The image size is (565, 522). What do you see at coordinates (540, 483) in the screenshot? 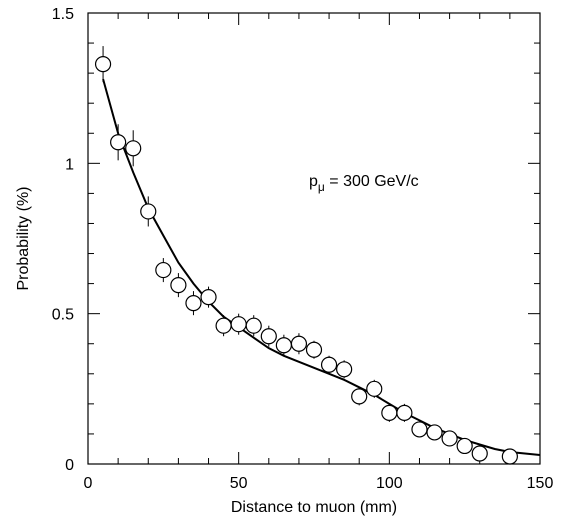
I see `x-tick-label: 150` at bounding box center [540, 483].